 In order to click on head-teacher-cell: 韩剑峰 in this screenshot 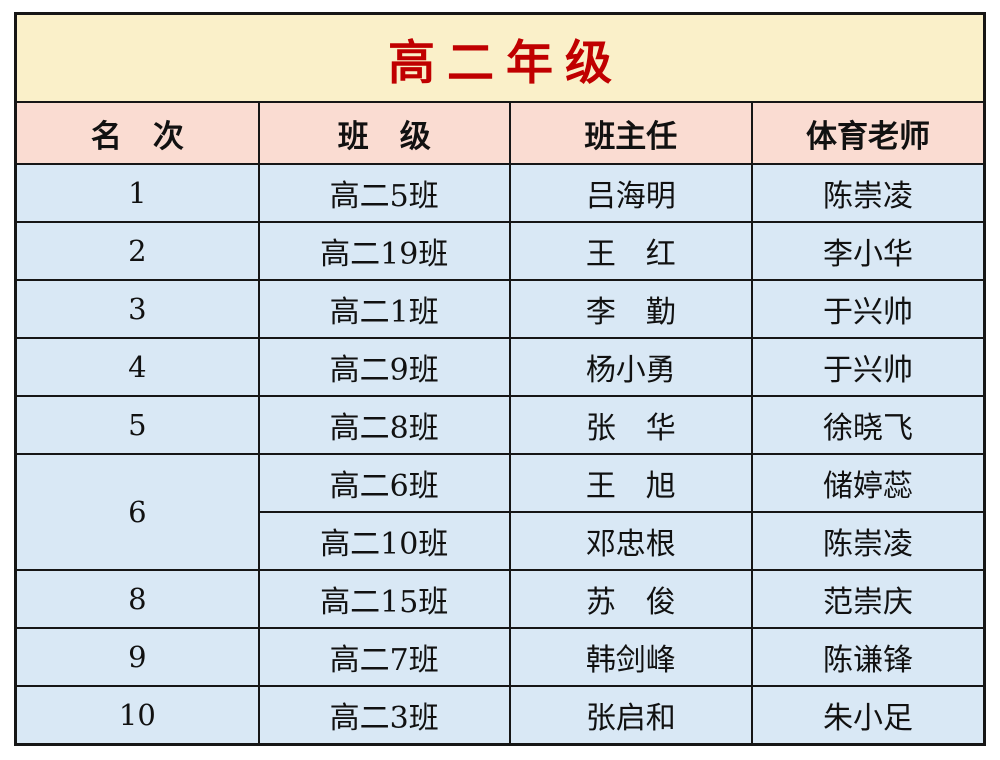, I will do `click(630, 656)`.